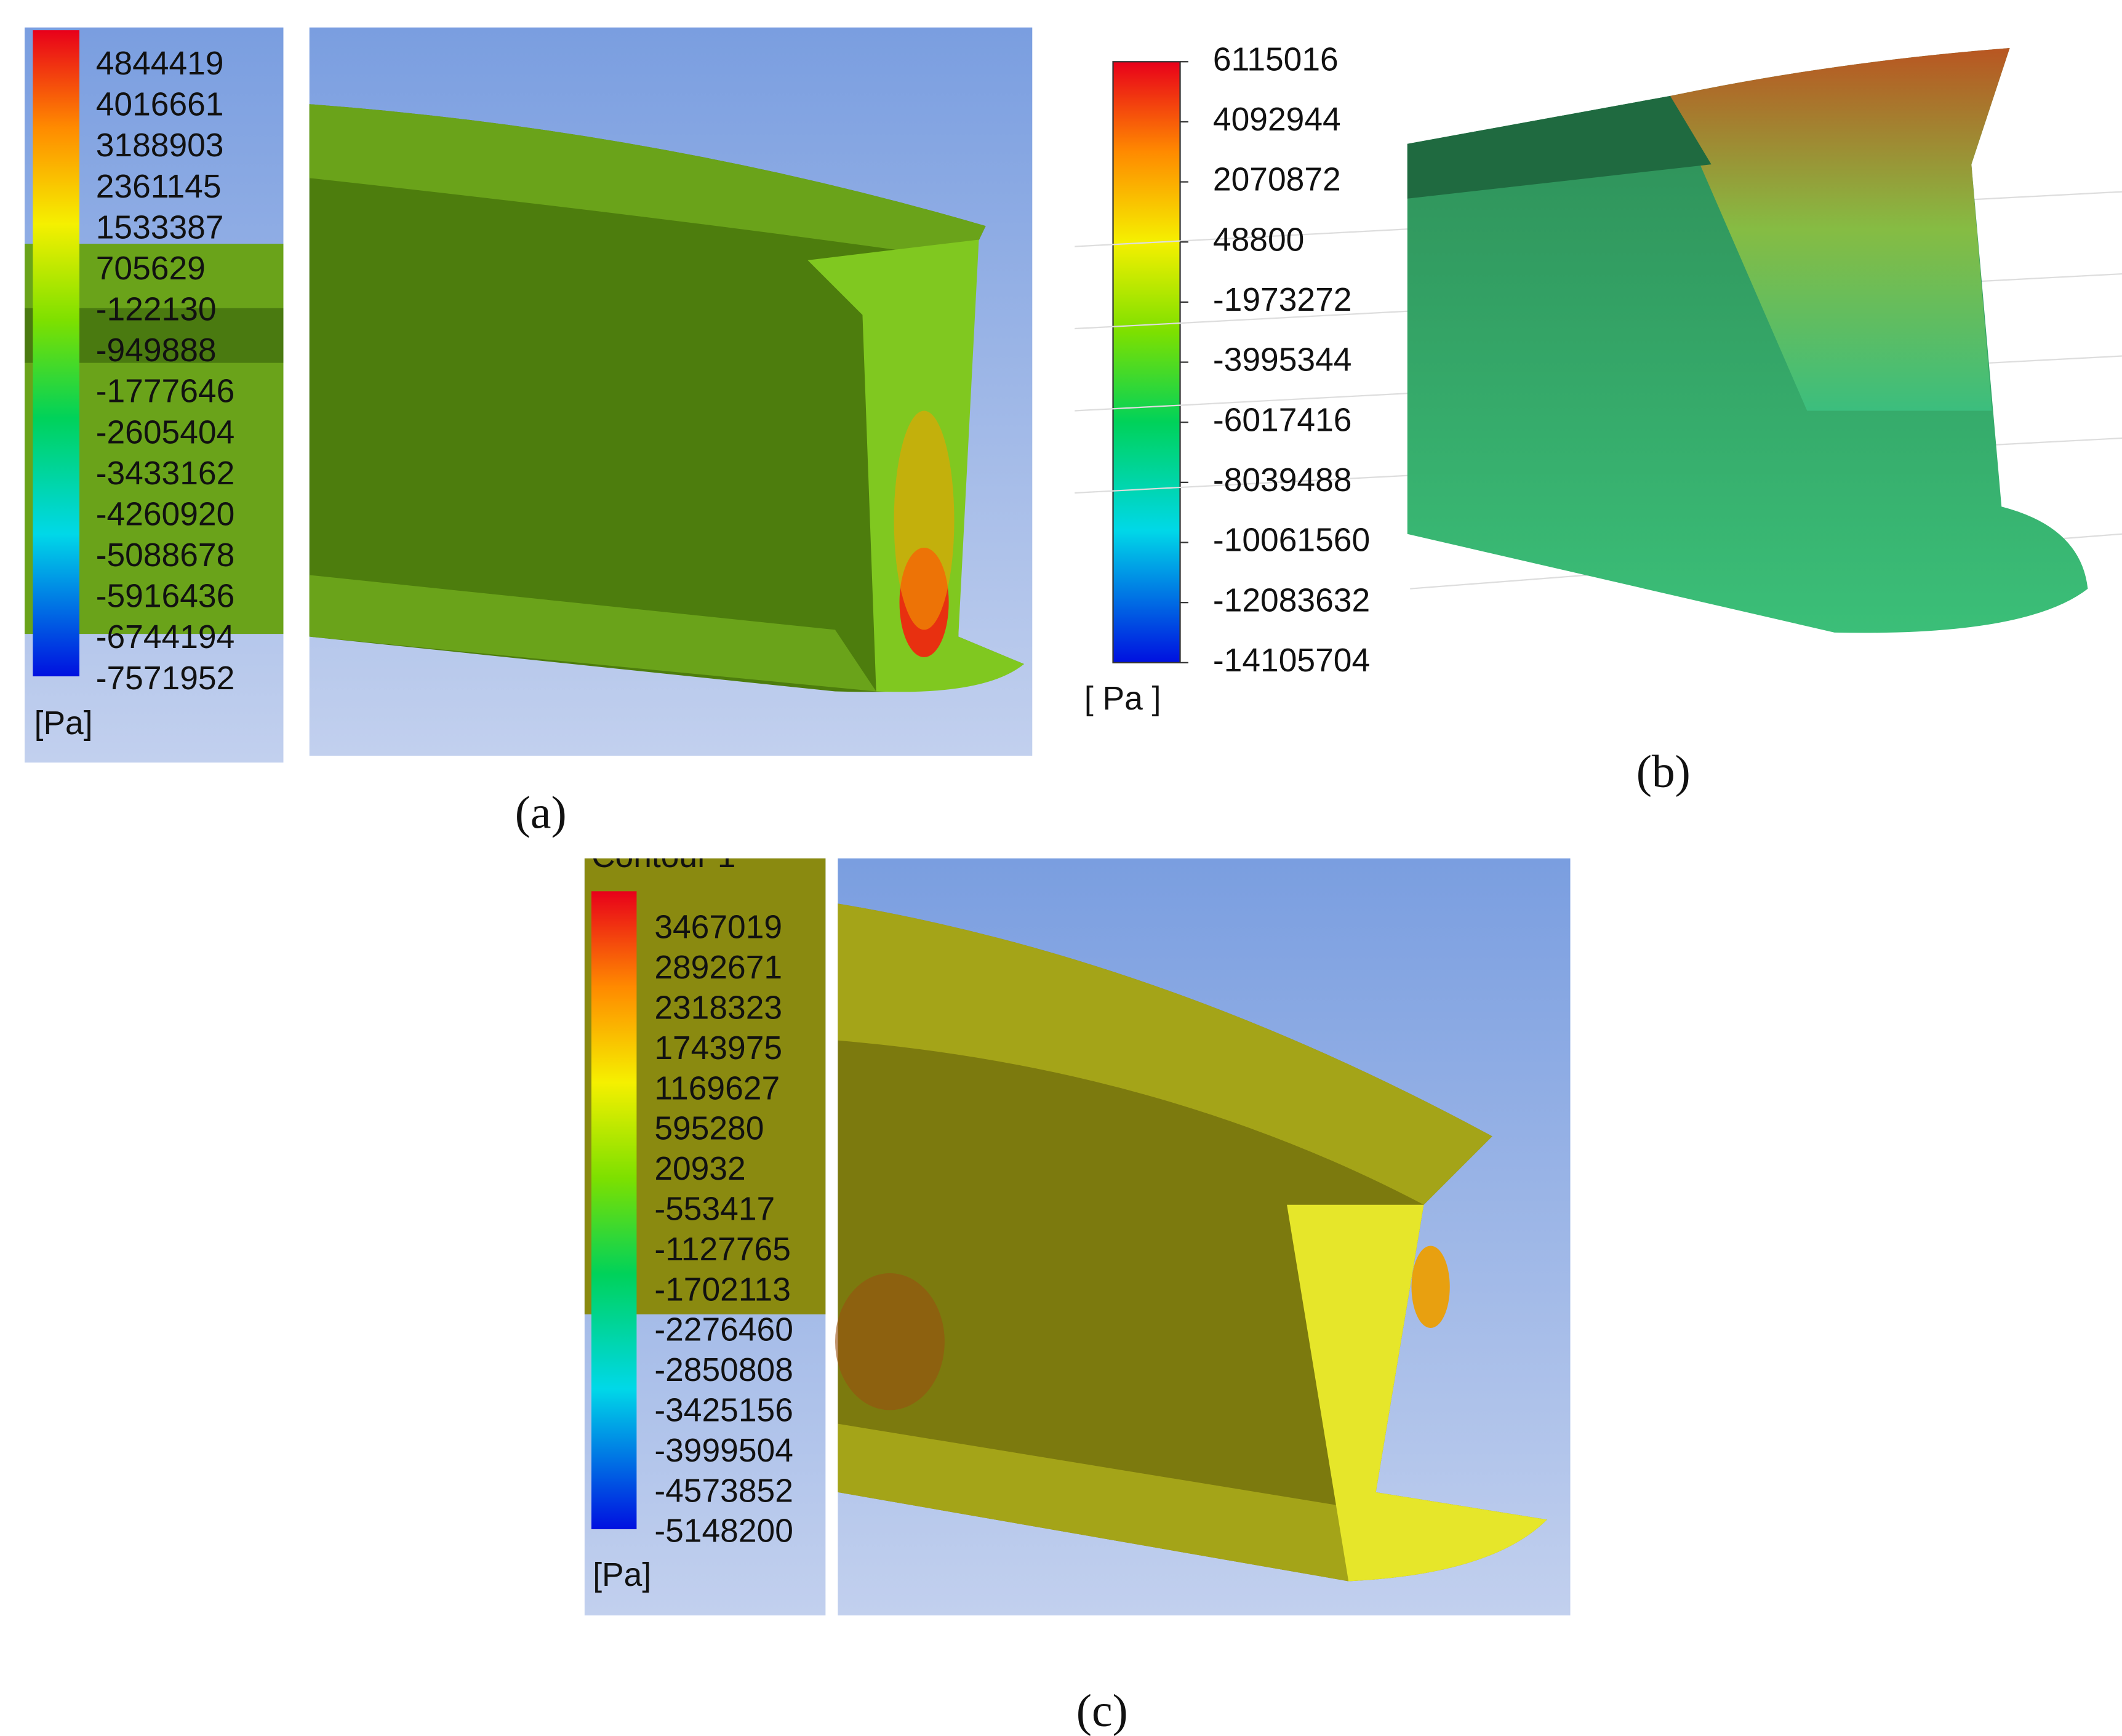 This screenshot has height=1736, width=2122. I want to click on legend-unit: [ Pa ], so click(1122, 699).